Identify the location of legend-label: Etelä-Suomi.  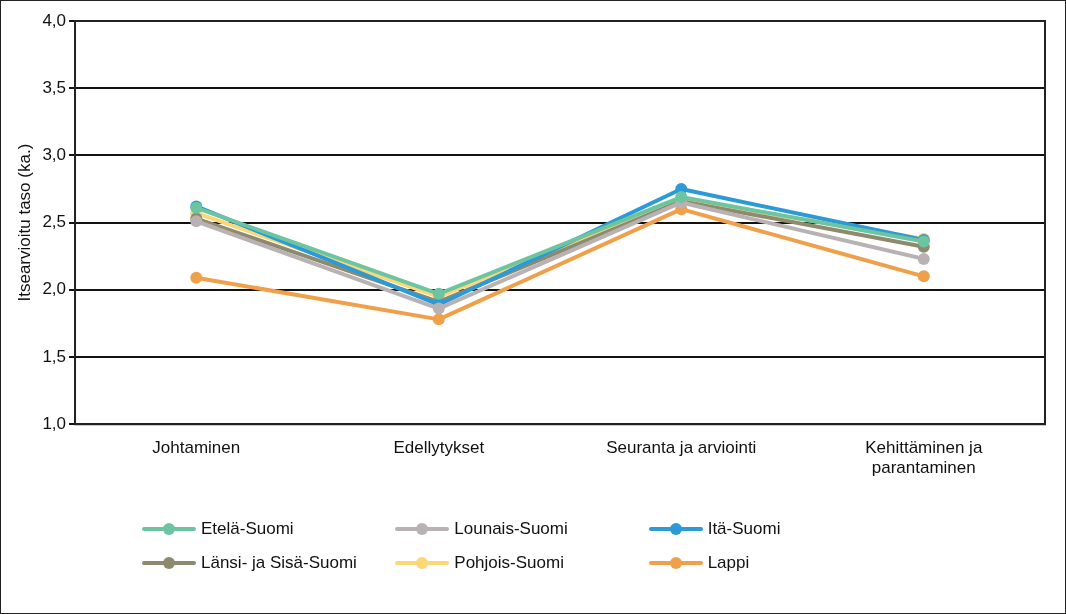
(247, 529).